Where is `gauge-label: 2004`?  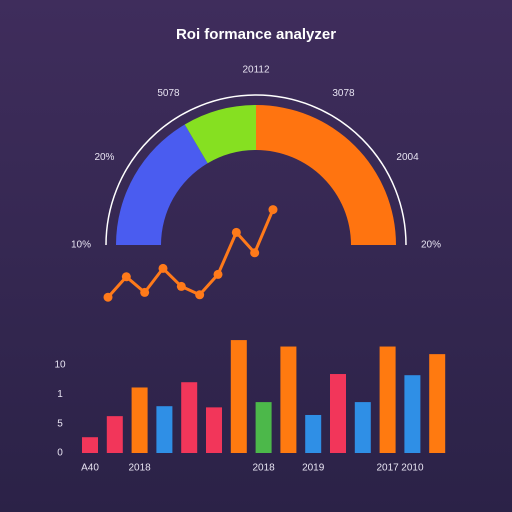
gauge-label: 2004 is located at coordinates (407, 157).